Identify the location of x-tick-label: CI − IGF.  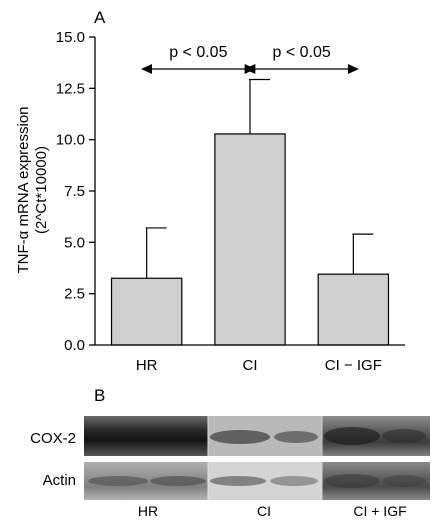
(353, 365).